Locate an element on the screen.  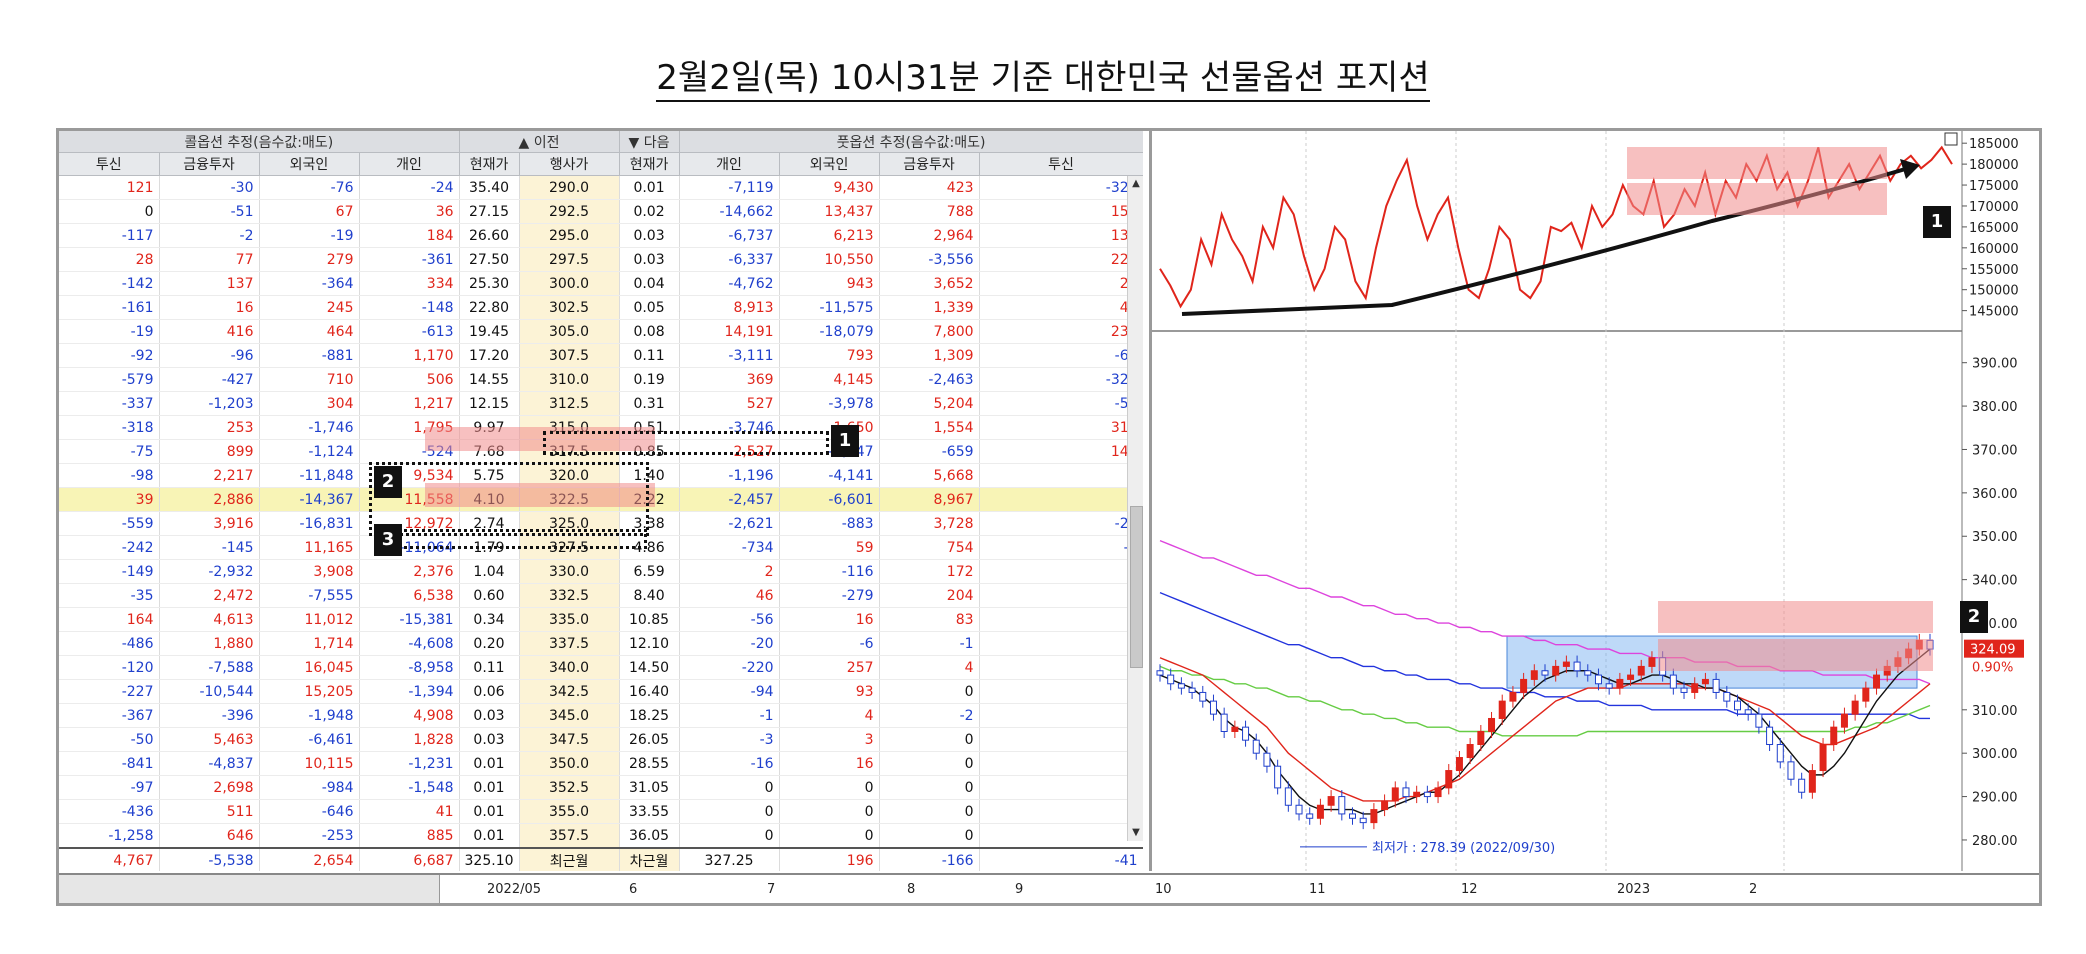
position-cell: 5,668 is located at coordinates (929, 475).